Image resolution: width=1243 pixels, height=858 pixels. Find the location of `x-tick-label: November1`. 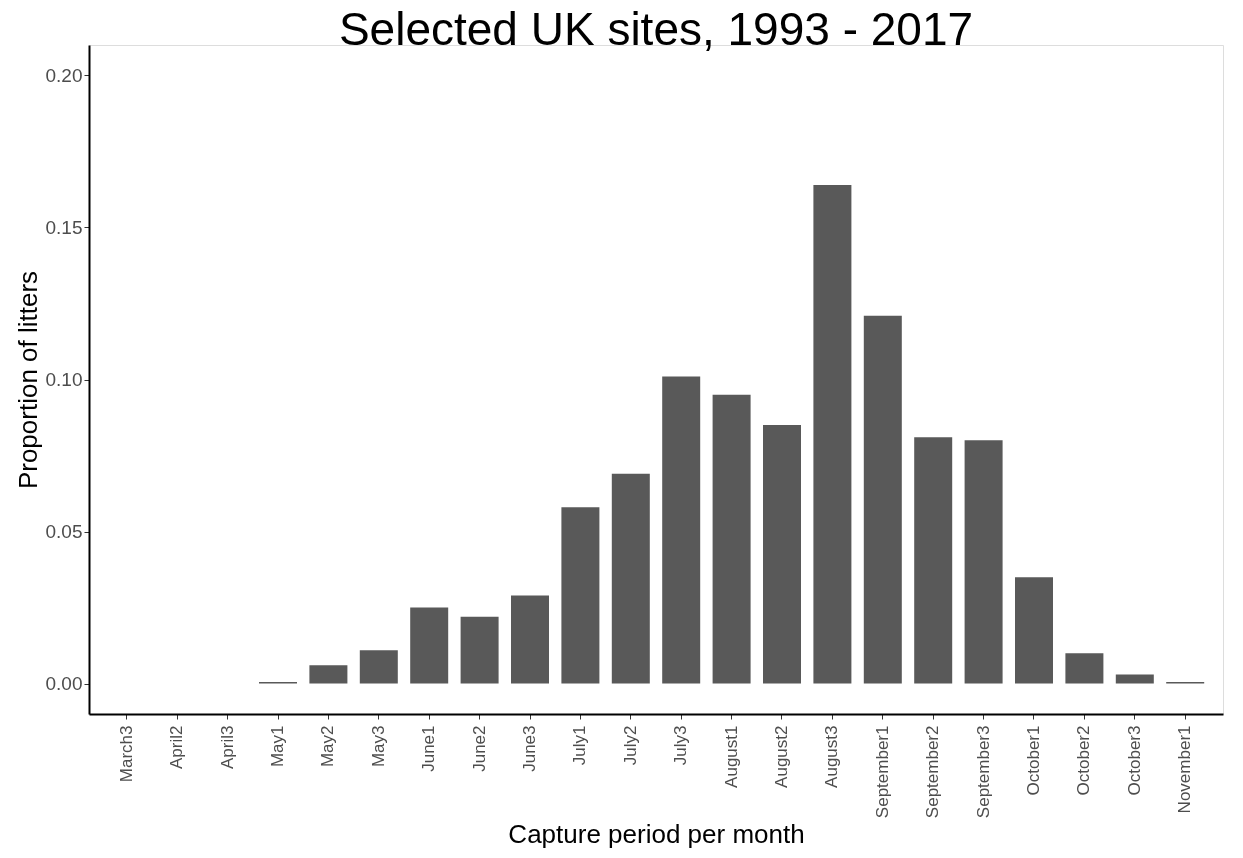

x-tick-label: November1 is located at coordinates (1185, 769).